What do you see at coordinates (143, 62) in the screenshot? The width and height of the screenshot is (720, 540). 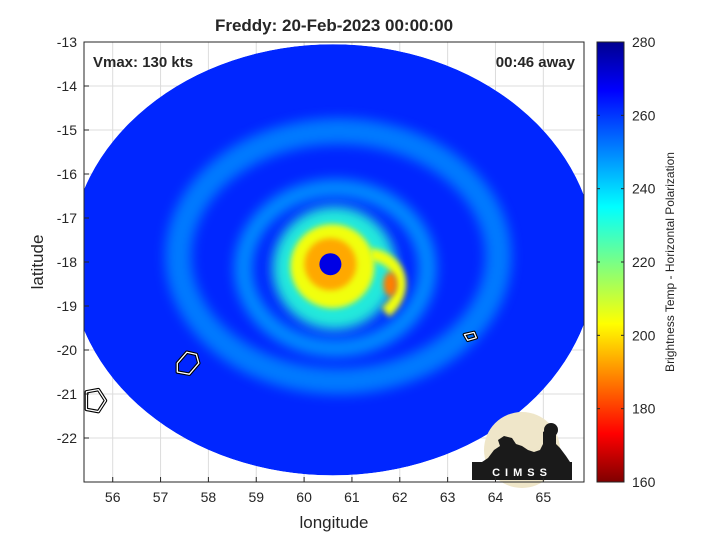 I see `vmax-label: Vmax: 130 kts` at bounding box center [143, 62].